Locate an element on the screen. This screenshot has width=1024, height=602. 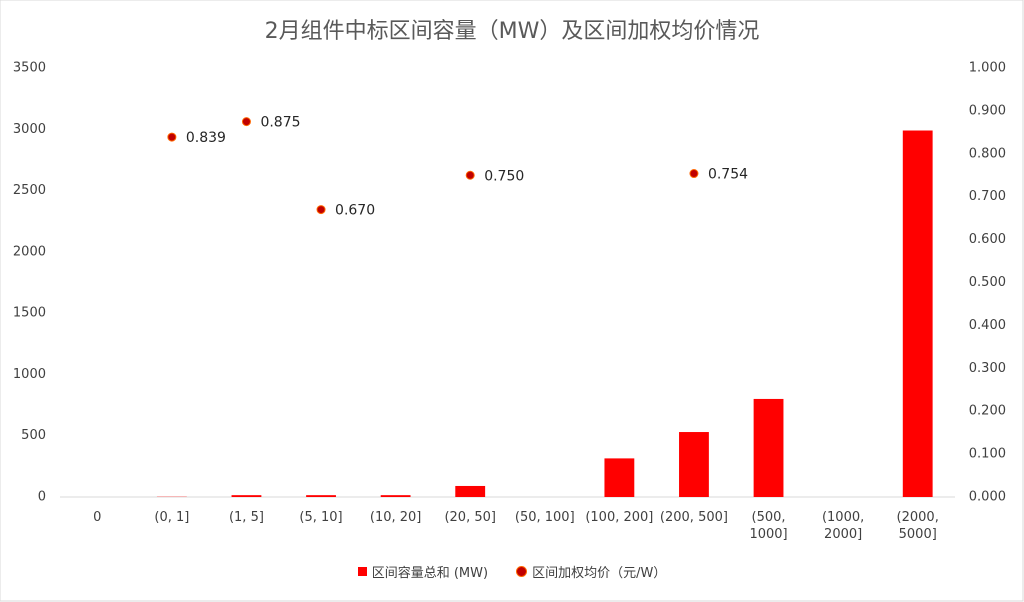
x-tick-label: (2000, 5000] is located at coordinates (917, 526).